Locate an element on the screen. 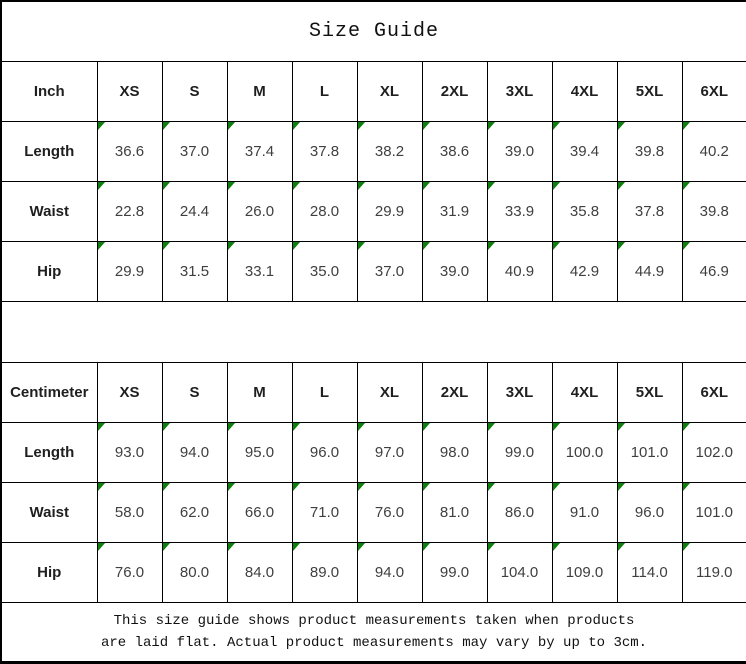 This screenshot has height=664, width=746. value-cell: 86.0 is located at coordinates (519, 512).